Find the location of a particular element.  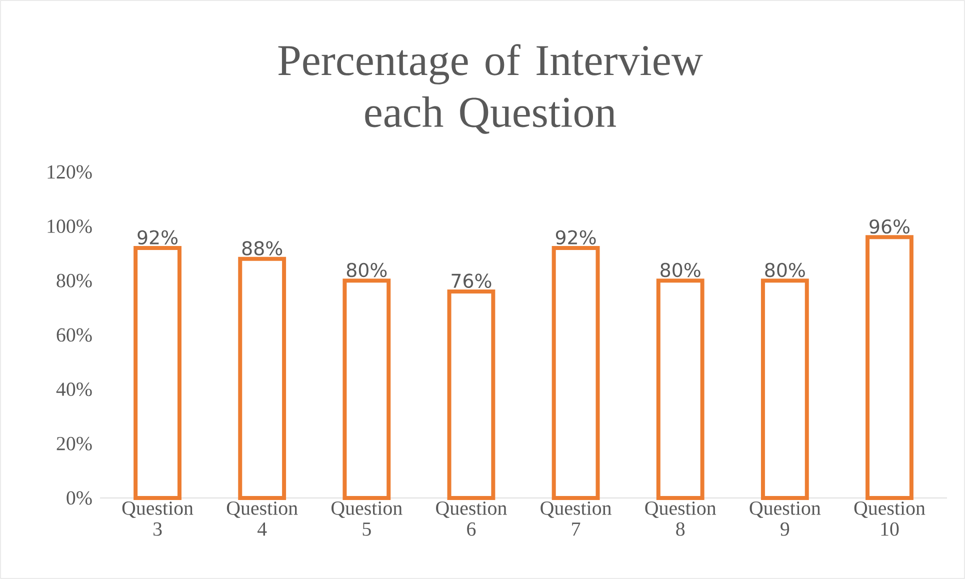

y-tick-label: 120% is located at coordinates (70, 172).